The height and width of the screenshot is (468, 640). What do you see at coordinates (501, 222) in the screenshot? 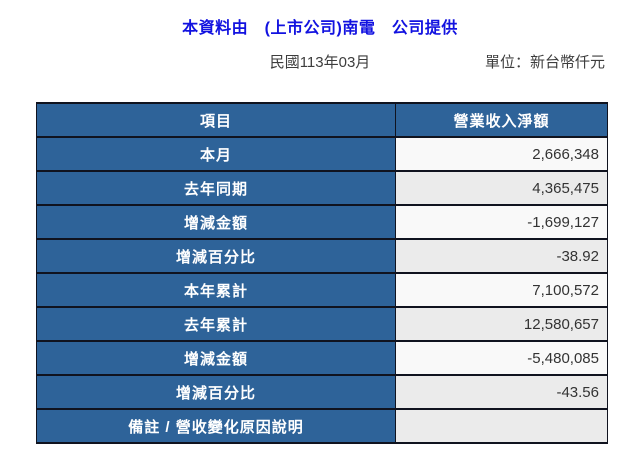
I see `row-value: -1,699,127` at bounding box center [501, 222].